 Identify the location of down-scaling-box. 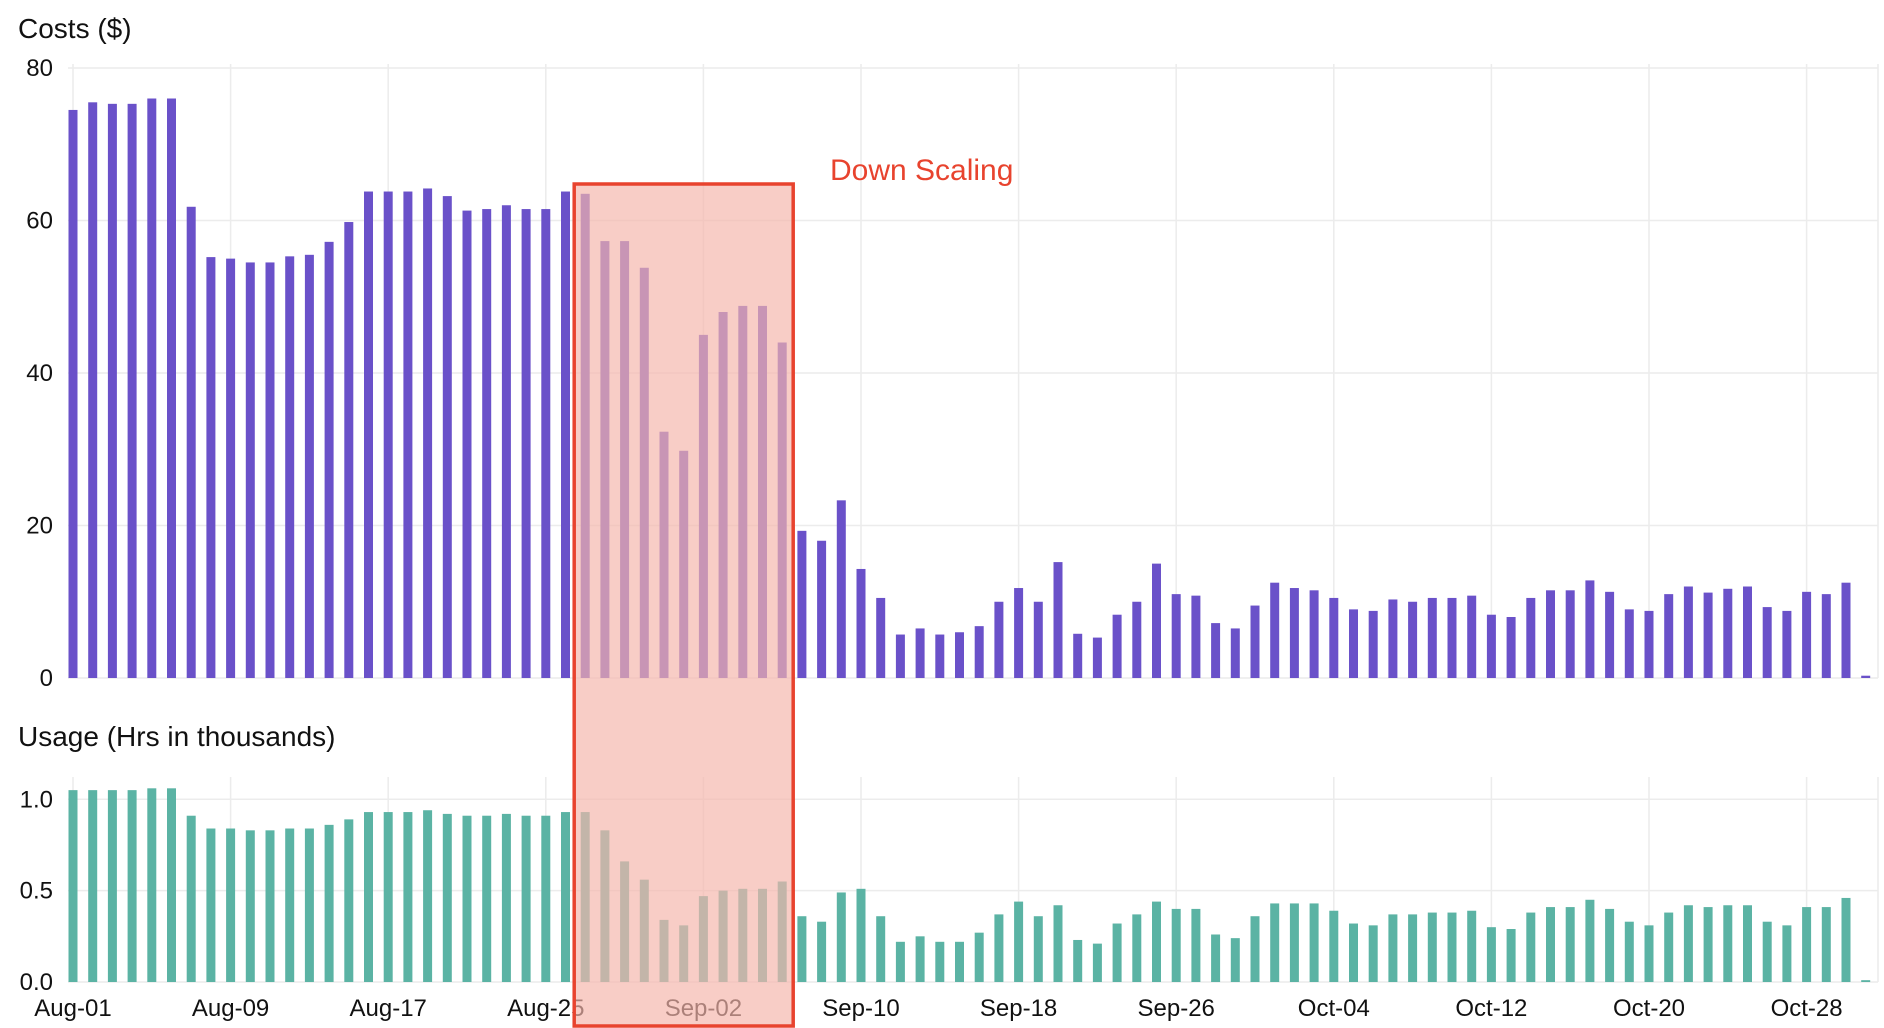
(683, 605).